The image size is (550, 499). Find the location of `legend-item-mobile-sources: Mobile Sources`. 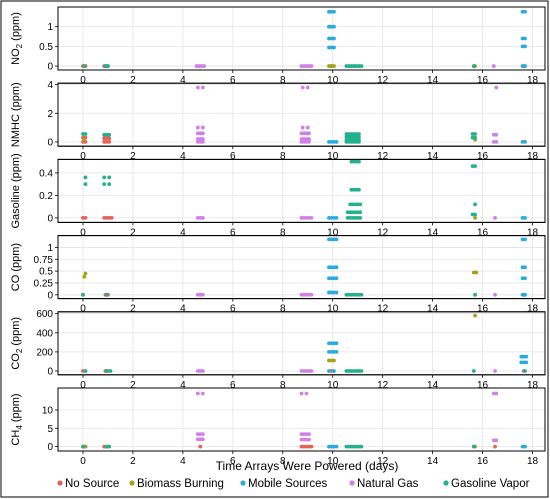

legend-item-mobile-sources: Mobile Sources is located at coordinates (284, 484).